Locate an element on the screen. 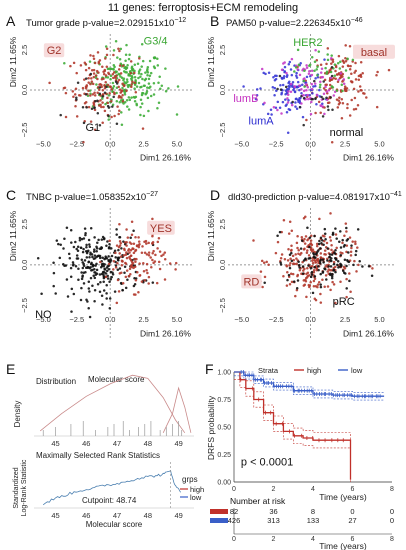 Image resolution: width=406 pixels, height=550 pixels. title-exponent: −27 is located at coordinates (152, 194).